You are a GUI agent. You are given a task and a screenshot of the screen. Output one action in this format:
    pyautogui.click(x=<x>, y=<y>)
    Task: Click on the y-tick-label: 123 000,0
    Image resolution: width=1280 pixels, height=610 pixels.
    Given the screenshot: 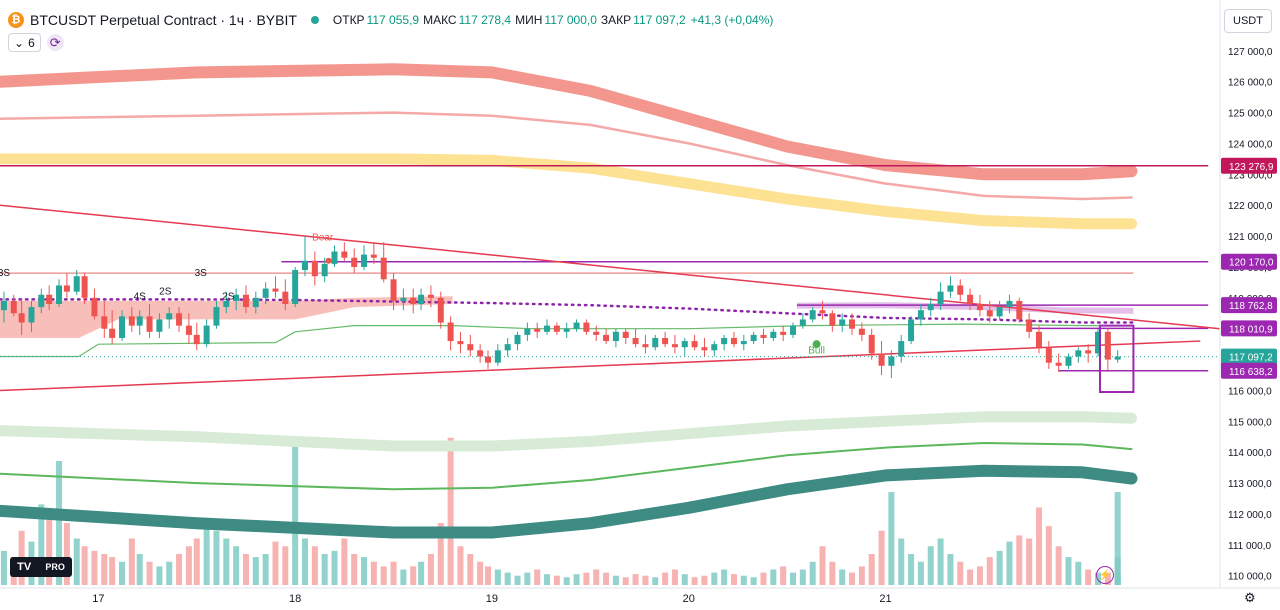 What is the action you would take?
    pyautogui.click(x=1250, y=175)
    